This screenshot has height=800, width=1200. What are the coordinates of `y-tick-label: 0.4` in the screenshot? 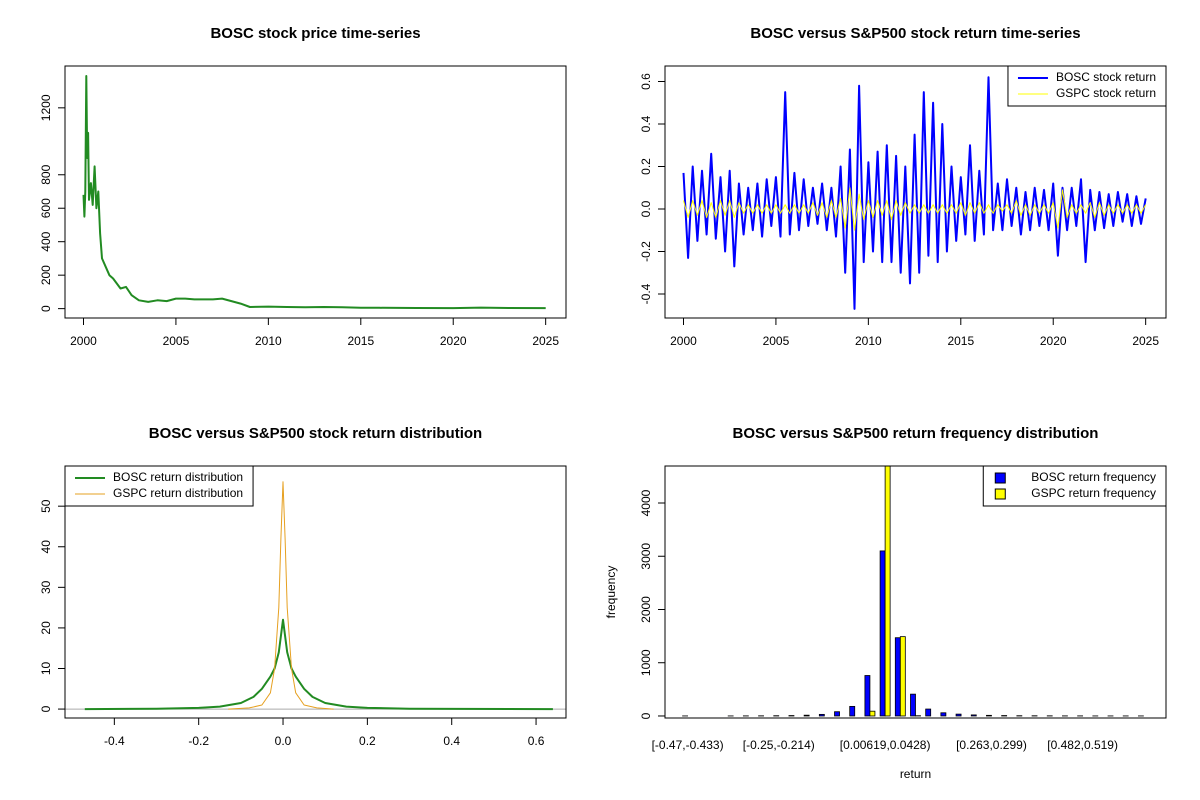 It's located at (646, 123).